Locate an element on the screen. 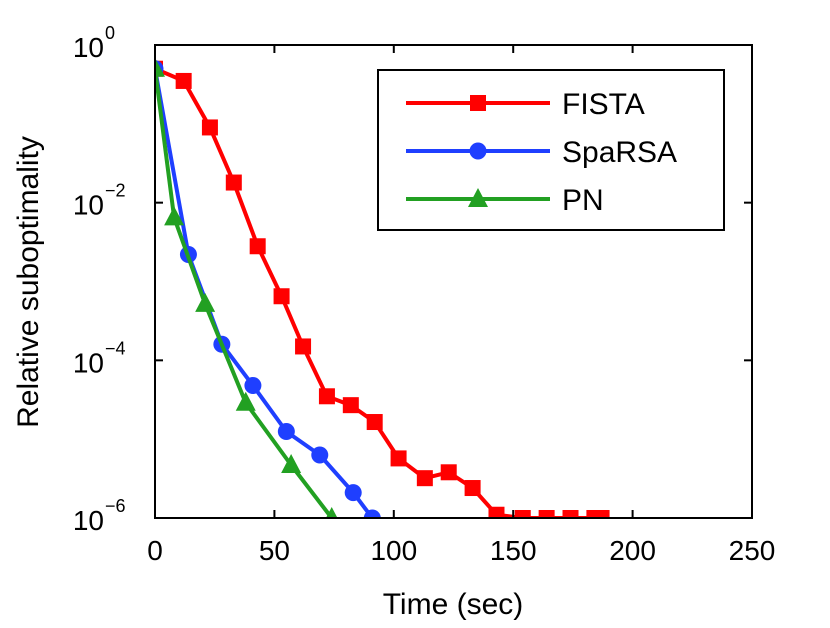 Image resolution: width=830 pixels, height=628 pixels. legend-label: FISTA is located at coordinates (603, 104).